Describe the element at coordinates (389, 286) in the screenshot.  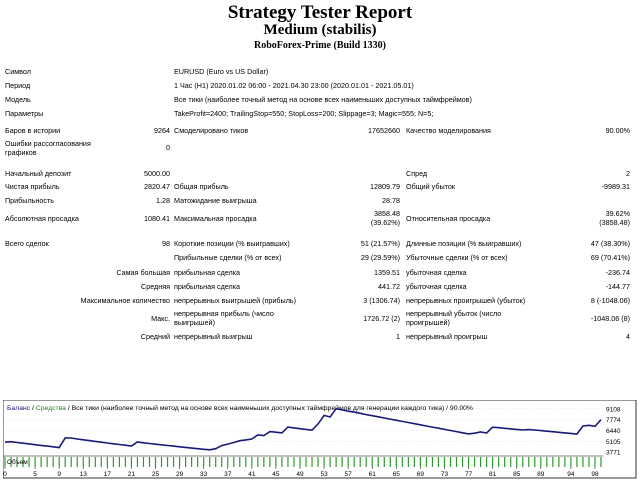
I see `average-profit-value: 441.72` at that location.